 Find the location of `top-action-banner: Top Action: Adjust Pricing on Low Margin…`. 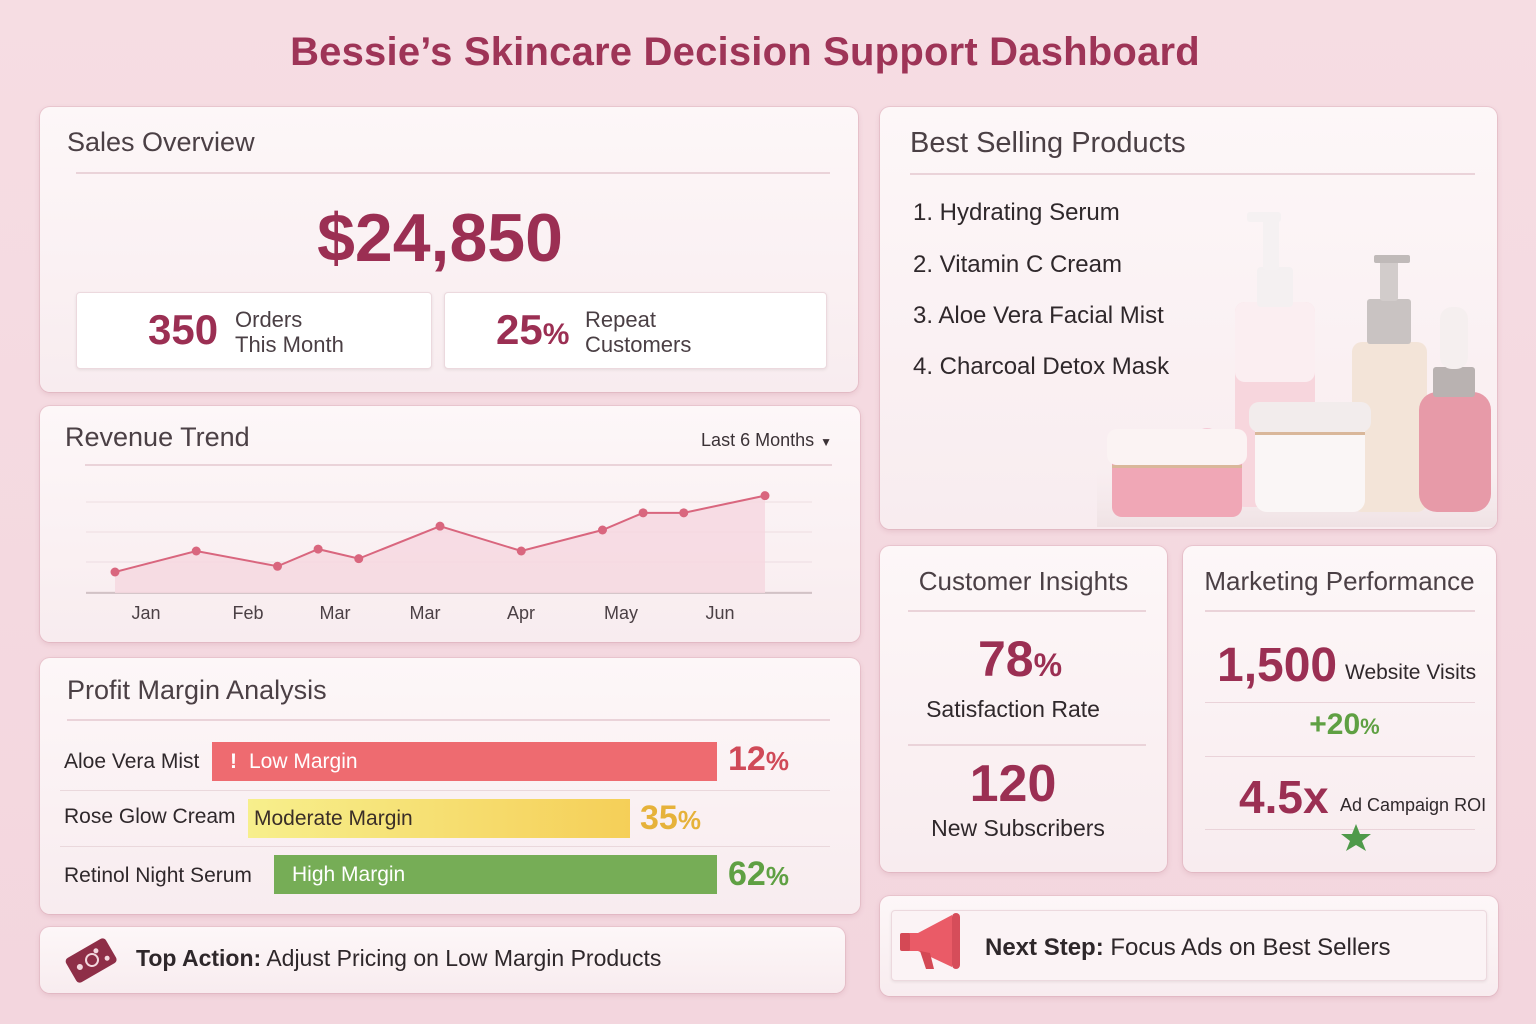

top-action-banner: Top Action: Adjust Pricing on Low Margin… is located at coordinates (442, 960).